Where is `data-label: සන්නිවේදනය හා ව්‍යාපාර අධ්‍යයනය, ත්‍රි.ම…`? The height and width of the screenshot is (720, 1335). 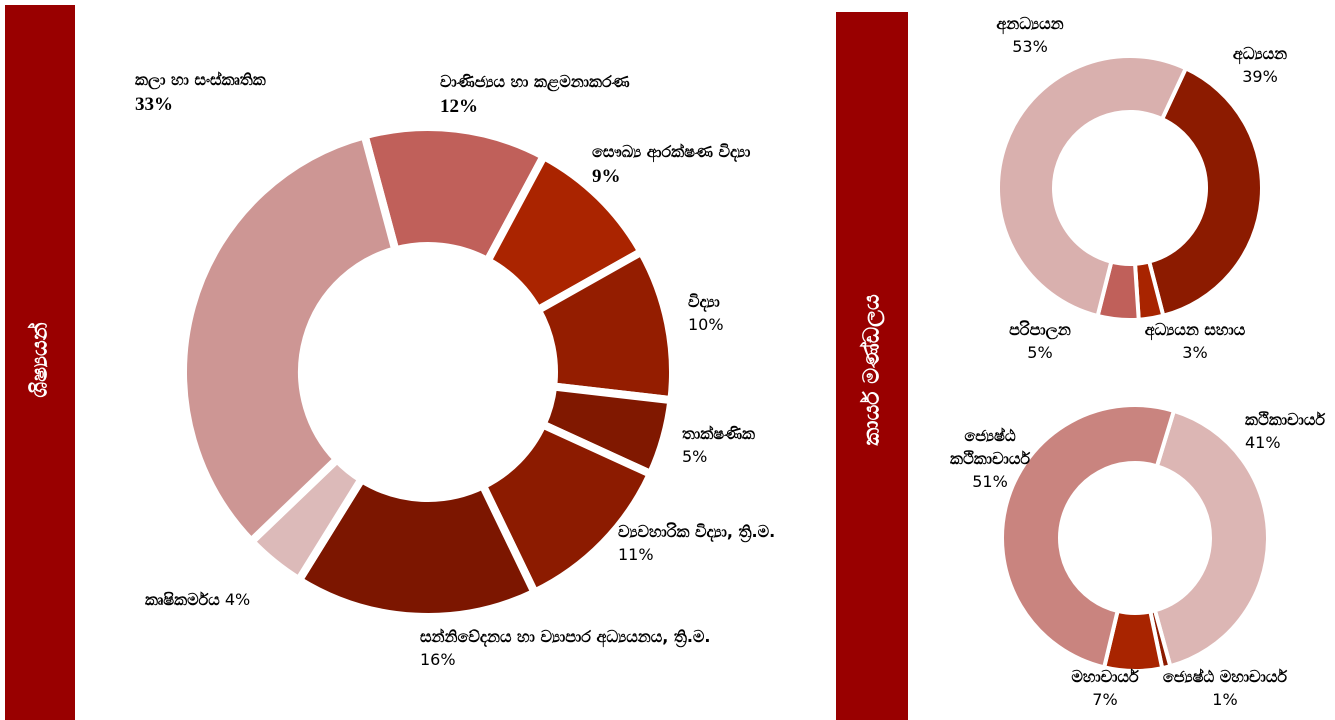 data-label: සන්නිවේදනය හා ව්‍යාපාර අධ්‍යයනය, ත්‍රි.ම… is located at coordinates (630, 648).